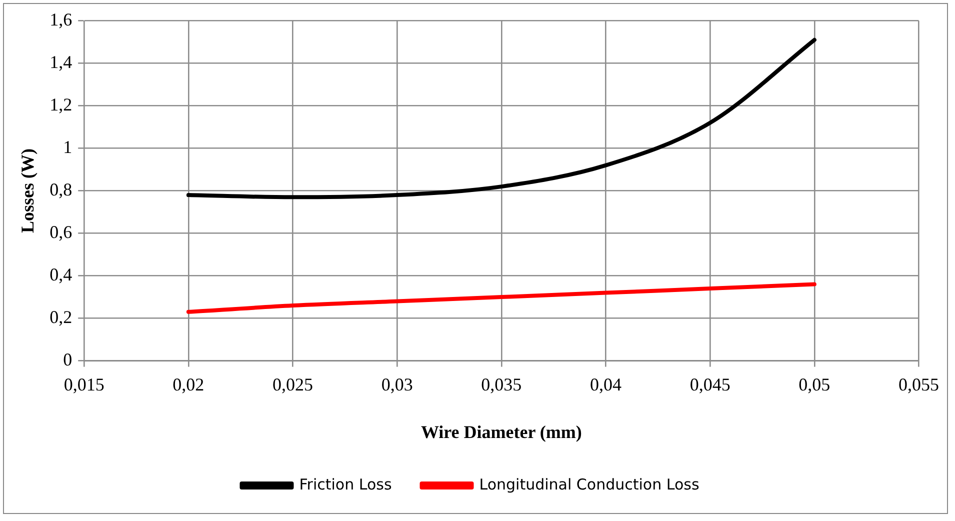 Image resolution: width=955 pixels, height=521 pixels. I want to click on x-tick-label: 0,015, so click(84, 384).